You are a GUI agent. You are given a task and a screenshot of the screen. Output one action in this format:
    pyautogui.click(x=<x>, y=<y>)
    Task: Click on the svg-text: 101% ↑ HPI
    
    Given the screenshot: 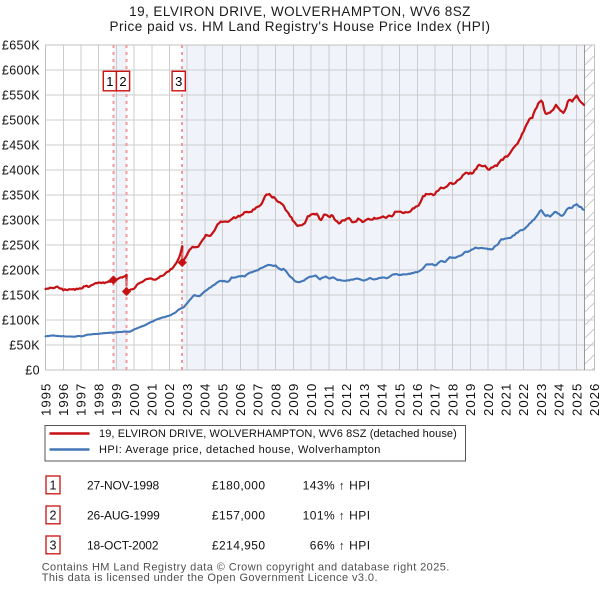 What is the action you would take?
    pyautogui.click(x=337, y=515)
    